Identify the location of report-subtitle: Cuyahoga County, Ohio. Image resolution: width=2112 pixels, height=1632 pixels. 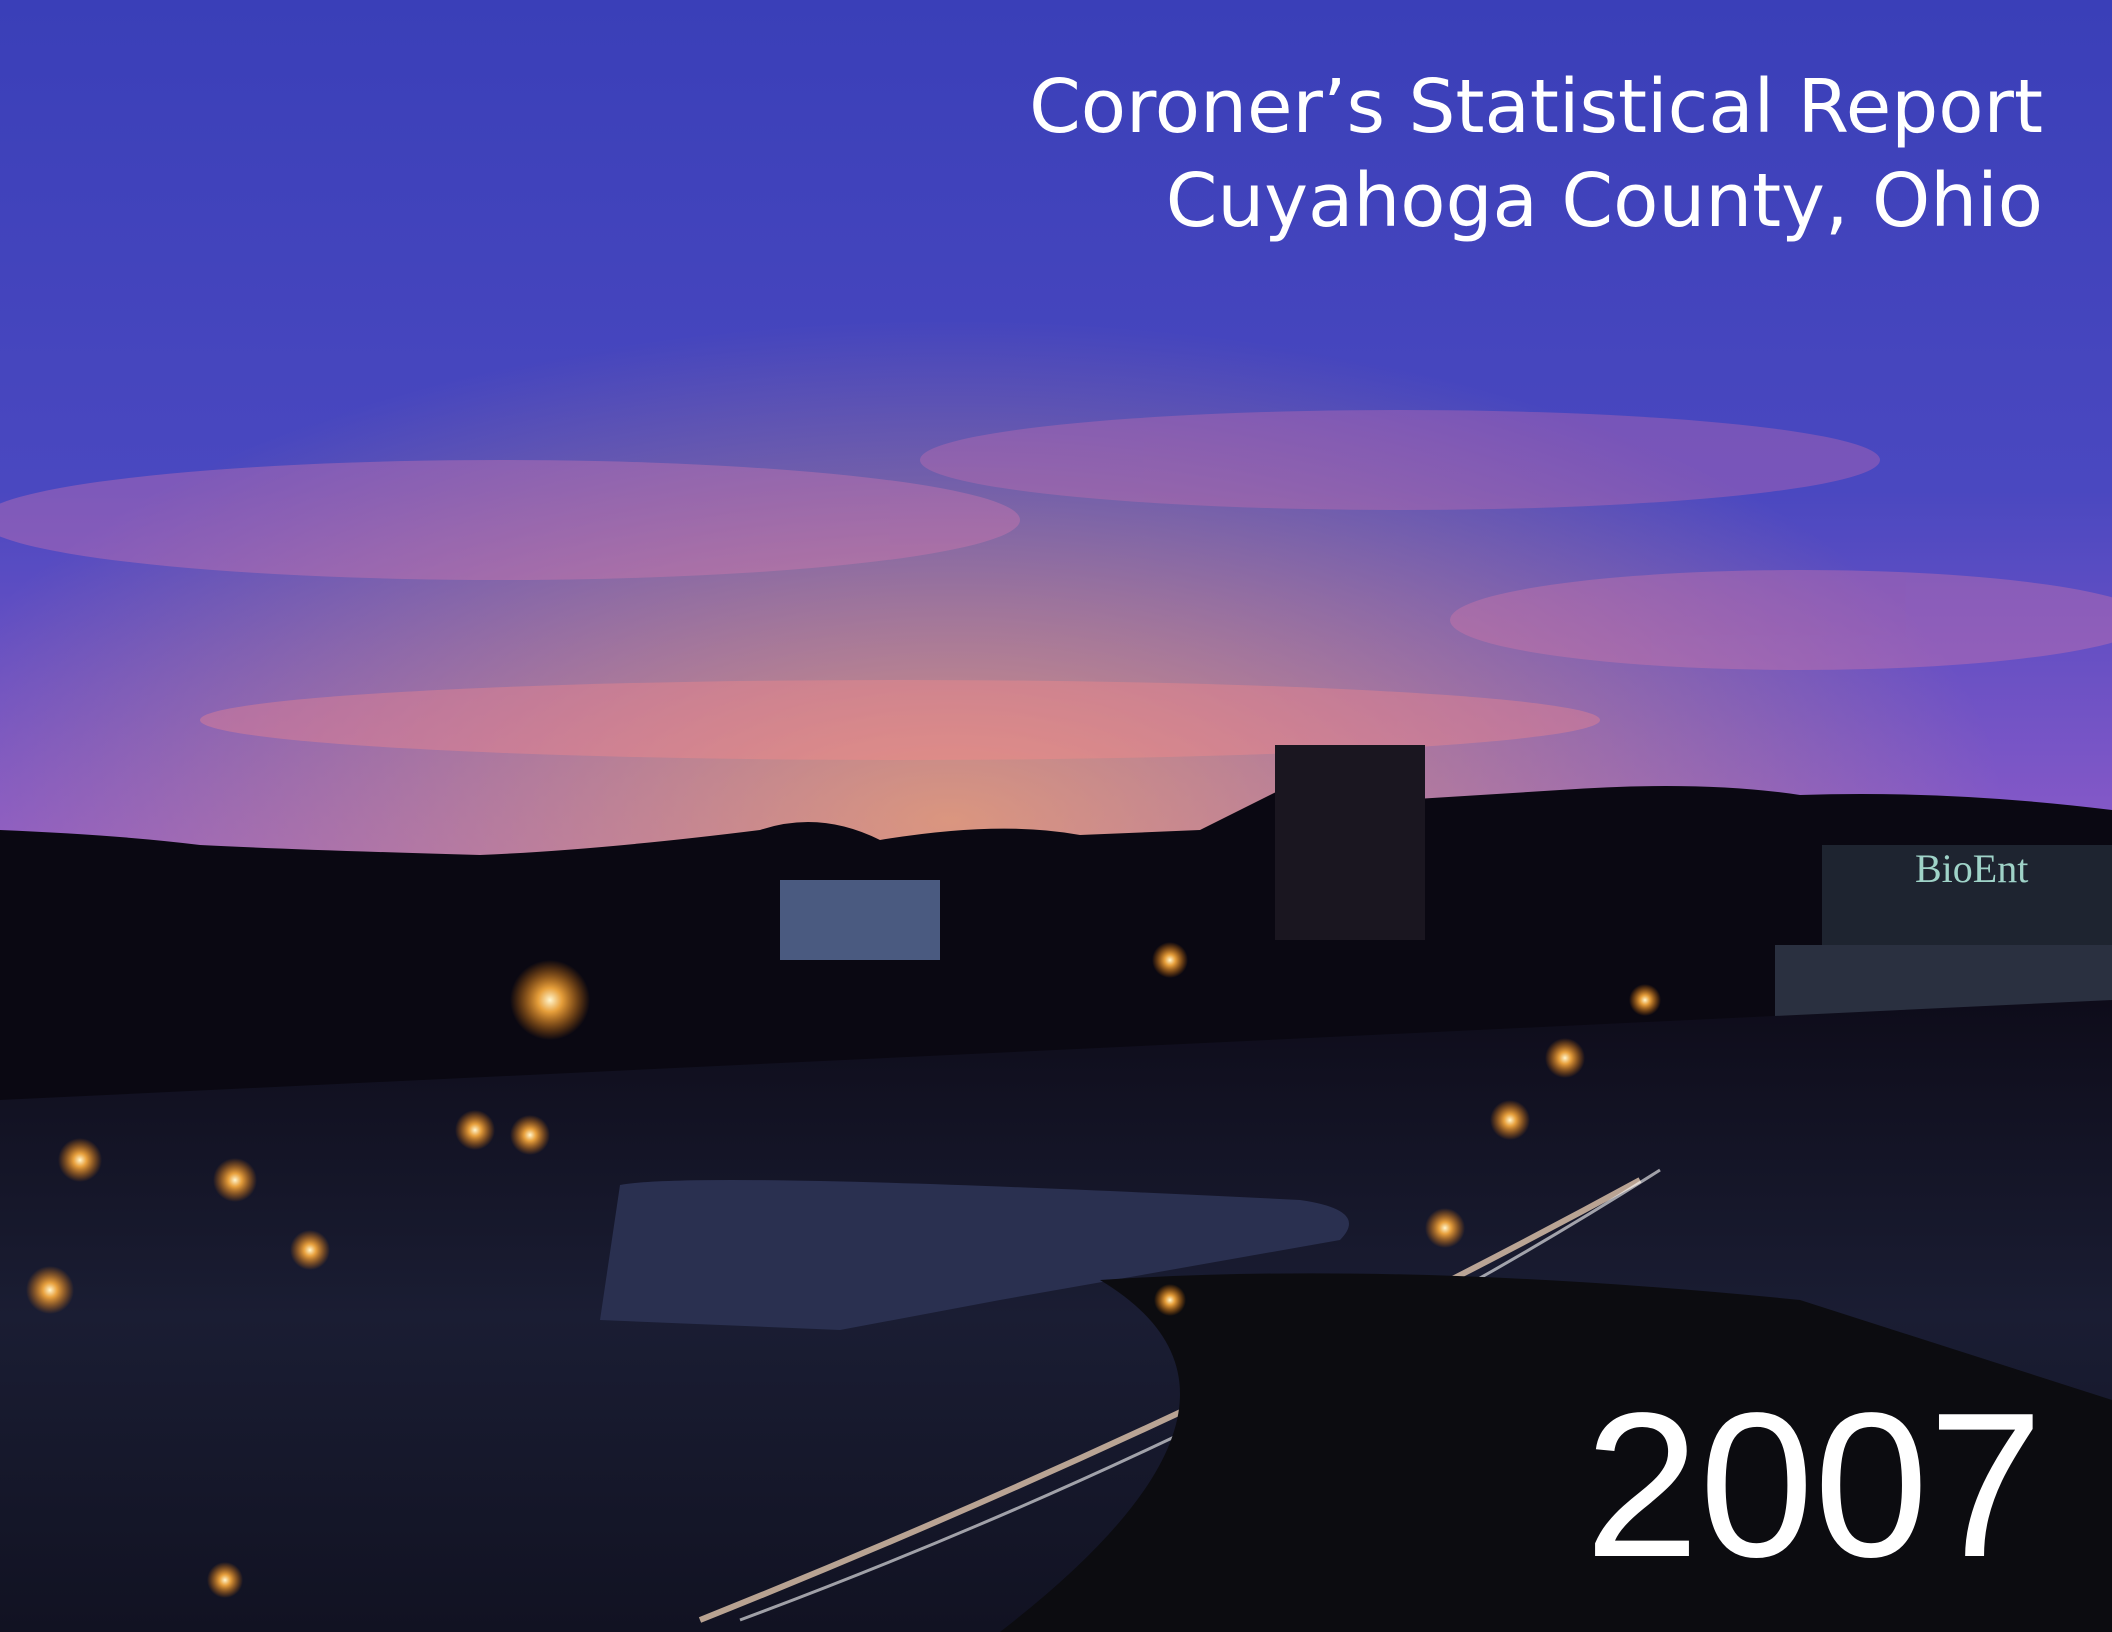
(1604, 201).